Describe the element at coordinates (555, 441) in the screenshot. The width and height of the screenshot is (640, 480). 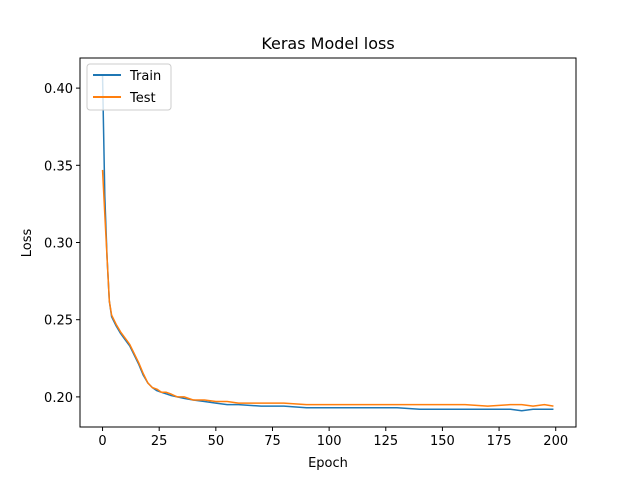
I see `x-tick-label: 200` at that location.